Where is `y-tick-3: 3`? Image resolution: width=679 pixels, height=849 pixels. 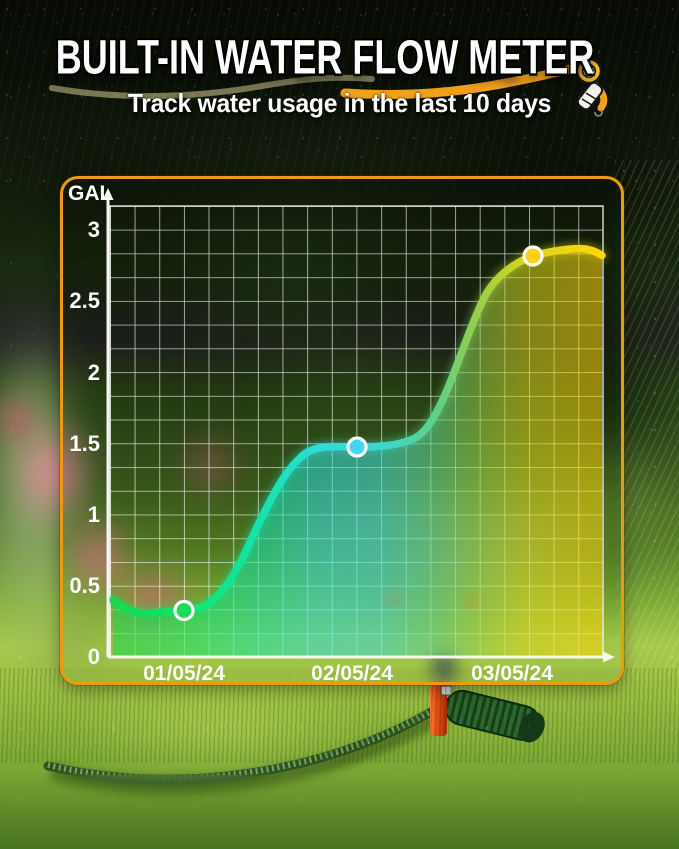 y-tick-3: 3 is located at coordinates (94, 229).